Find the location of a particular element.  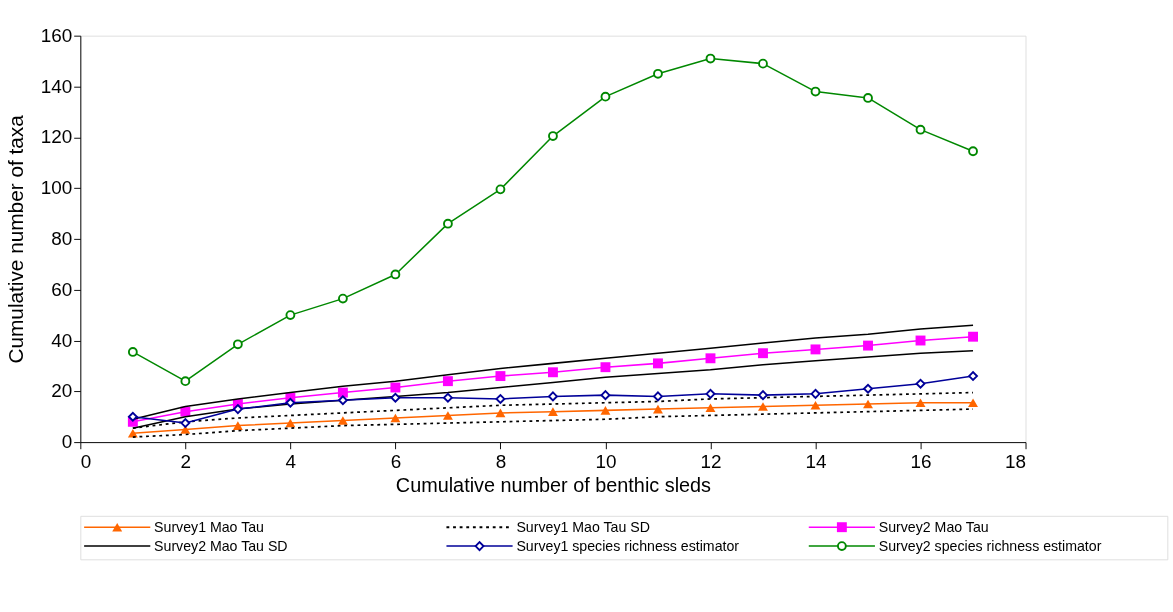

x-tick-label: 6 is located at coordinates (396, 462).